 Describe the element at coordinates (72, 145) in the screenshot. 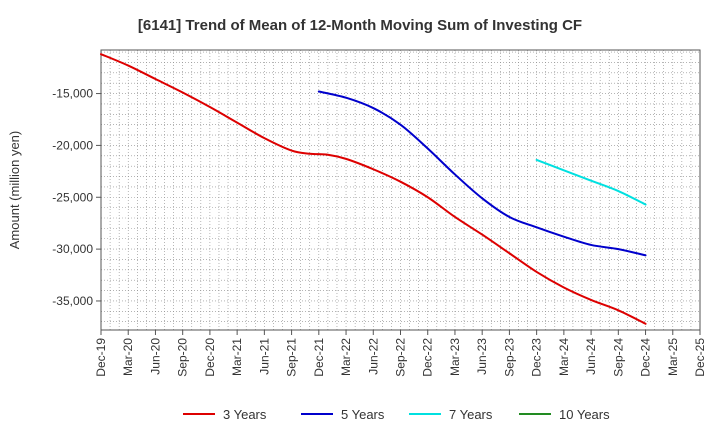

I see `y-tick-label: -20,000` at that location.